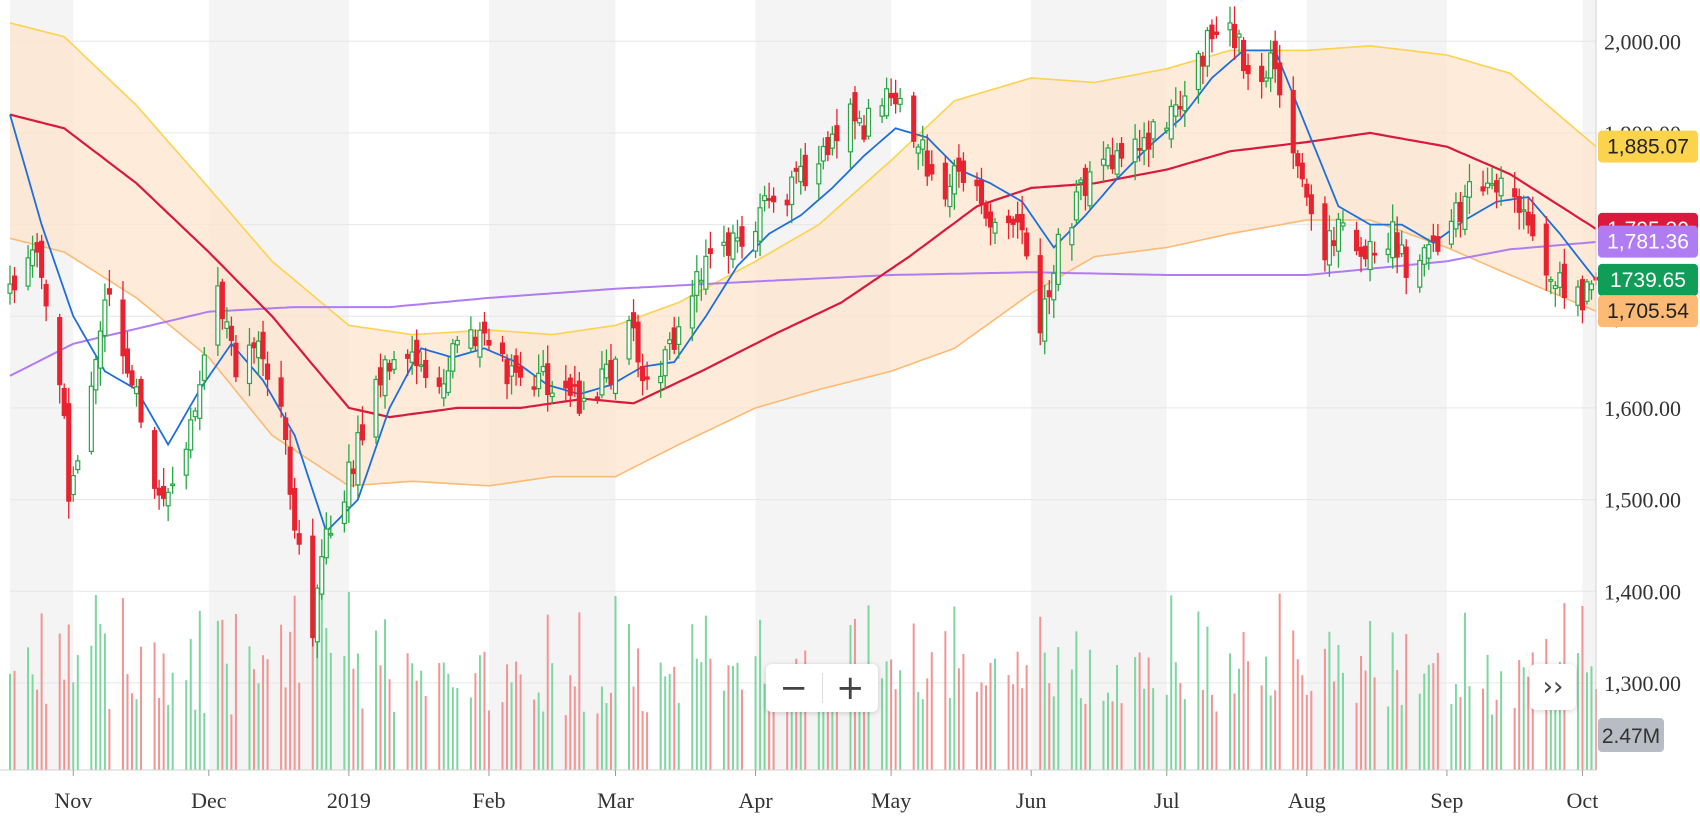 The height and width of the screenshot is (822, 1700). Describe the element at coordinates (755, 800) in the screenshot. I see `month-label: Apr` at that location.